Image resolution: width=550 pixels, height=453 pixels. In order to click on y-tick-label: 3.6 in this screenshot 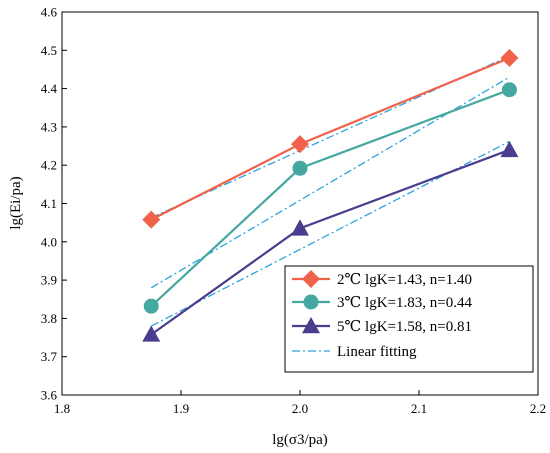, I will do `click(49, 395)`.